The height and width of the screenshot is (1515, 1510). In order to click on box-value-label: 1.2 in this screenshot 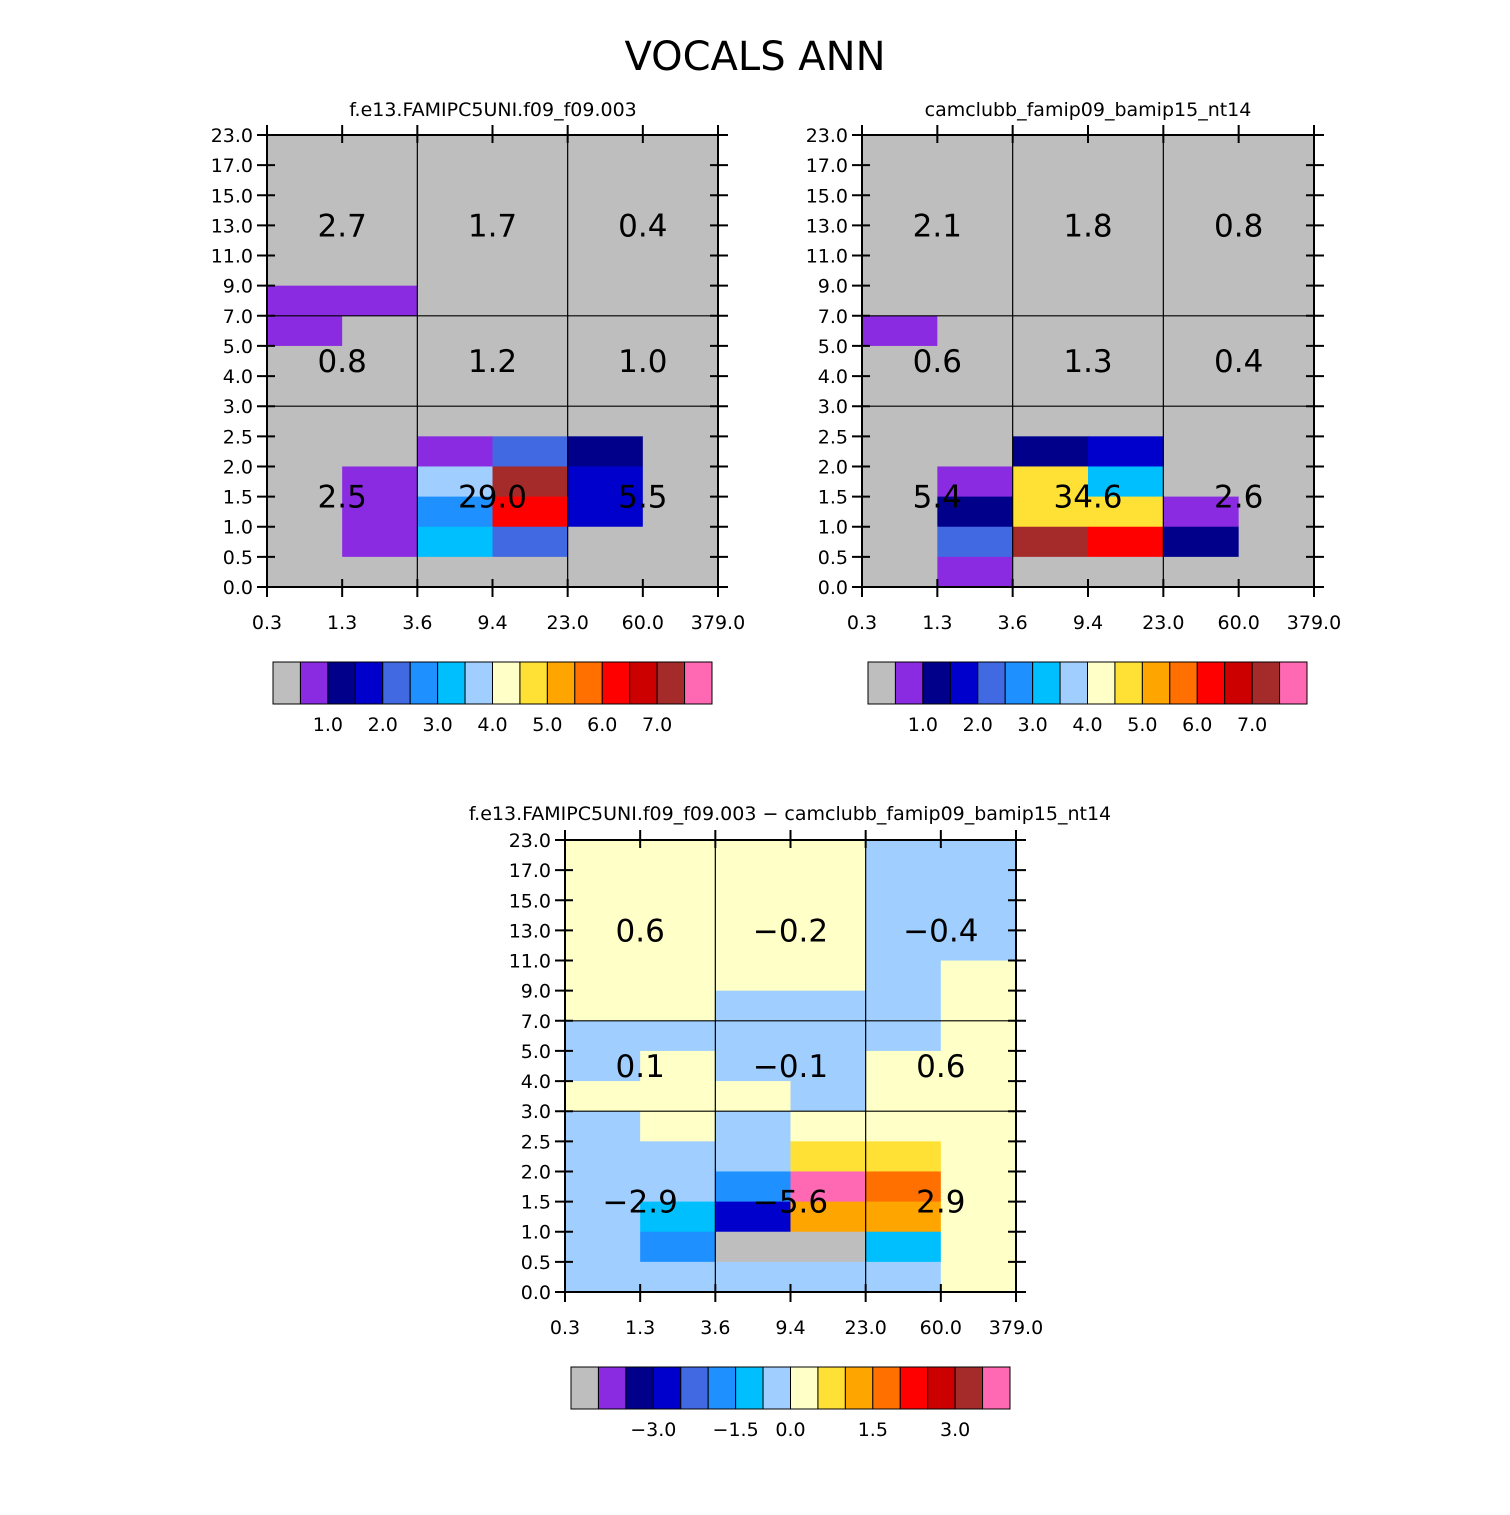, I will do `click(492, 362)`.